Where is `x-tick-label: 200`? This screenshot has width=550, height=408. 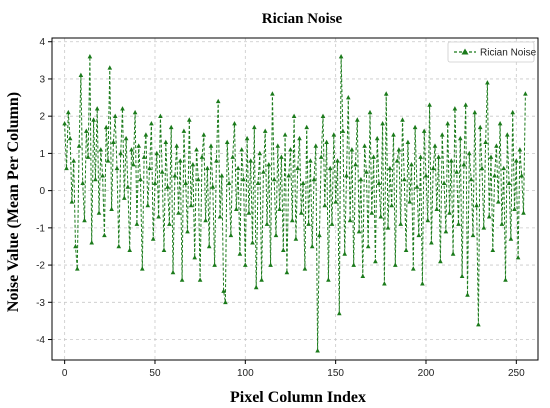 x-tick-label: 200 is located at coordinates (426, 373).